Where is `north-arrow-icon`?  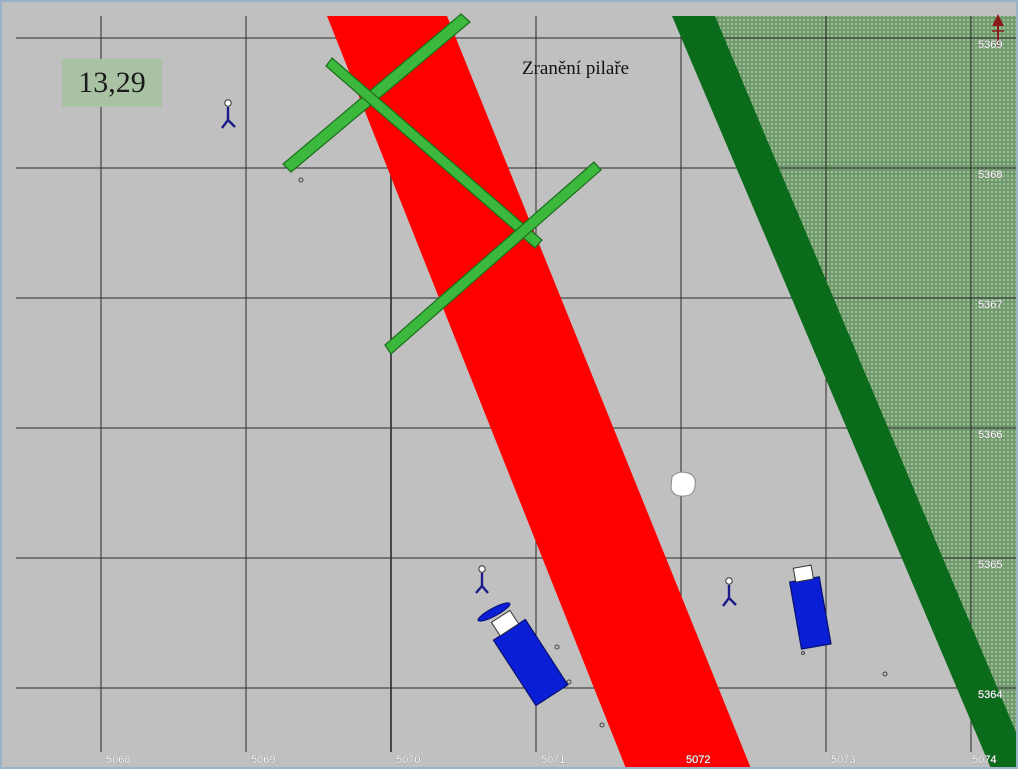 north-arrow-icon is located at coordinates (998, 30).